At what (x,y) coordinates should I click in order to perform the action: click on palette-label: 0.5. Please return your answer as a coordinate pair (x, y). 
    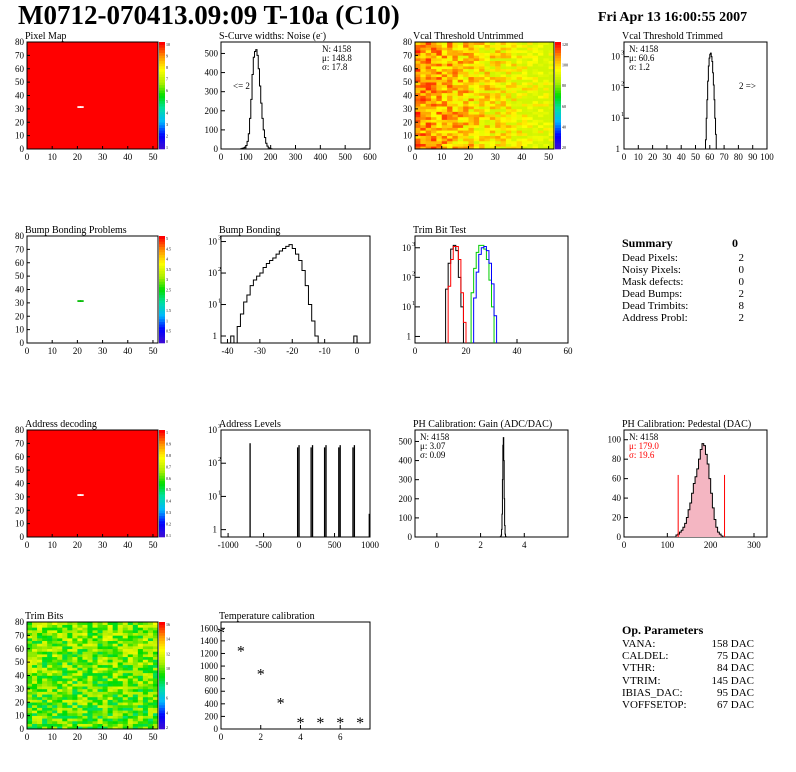
    Looking at the image, I should click on (168, 331).